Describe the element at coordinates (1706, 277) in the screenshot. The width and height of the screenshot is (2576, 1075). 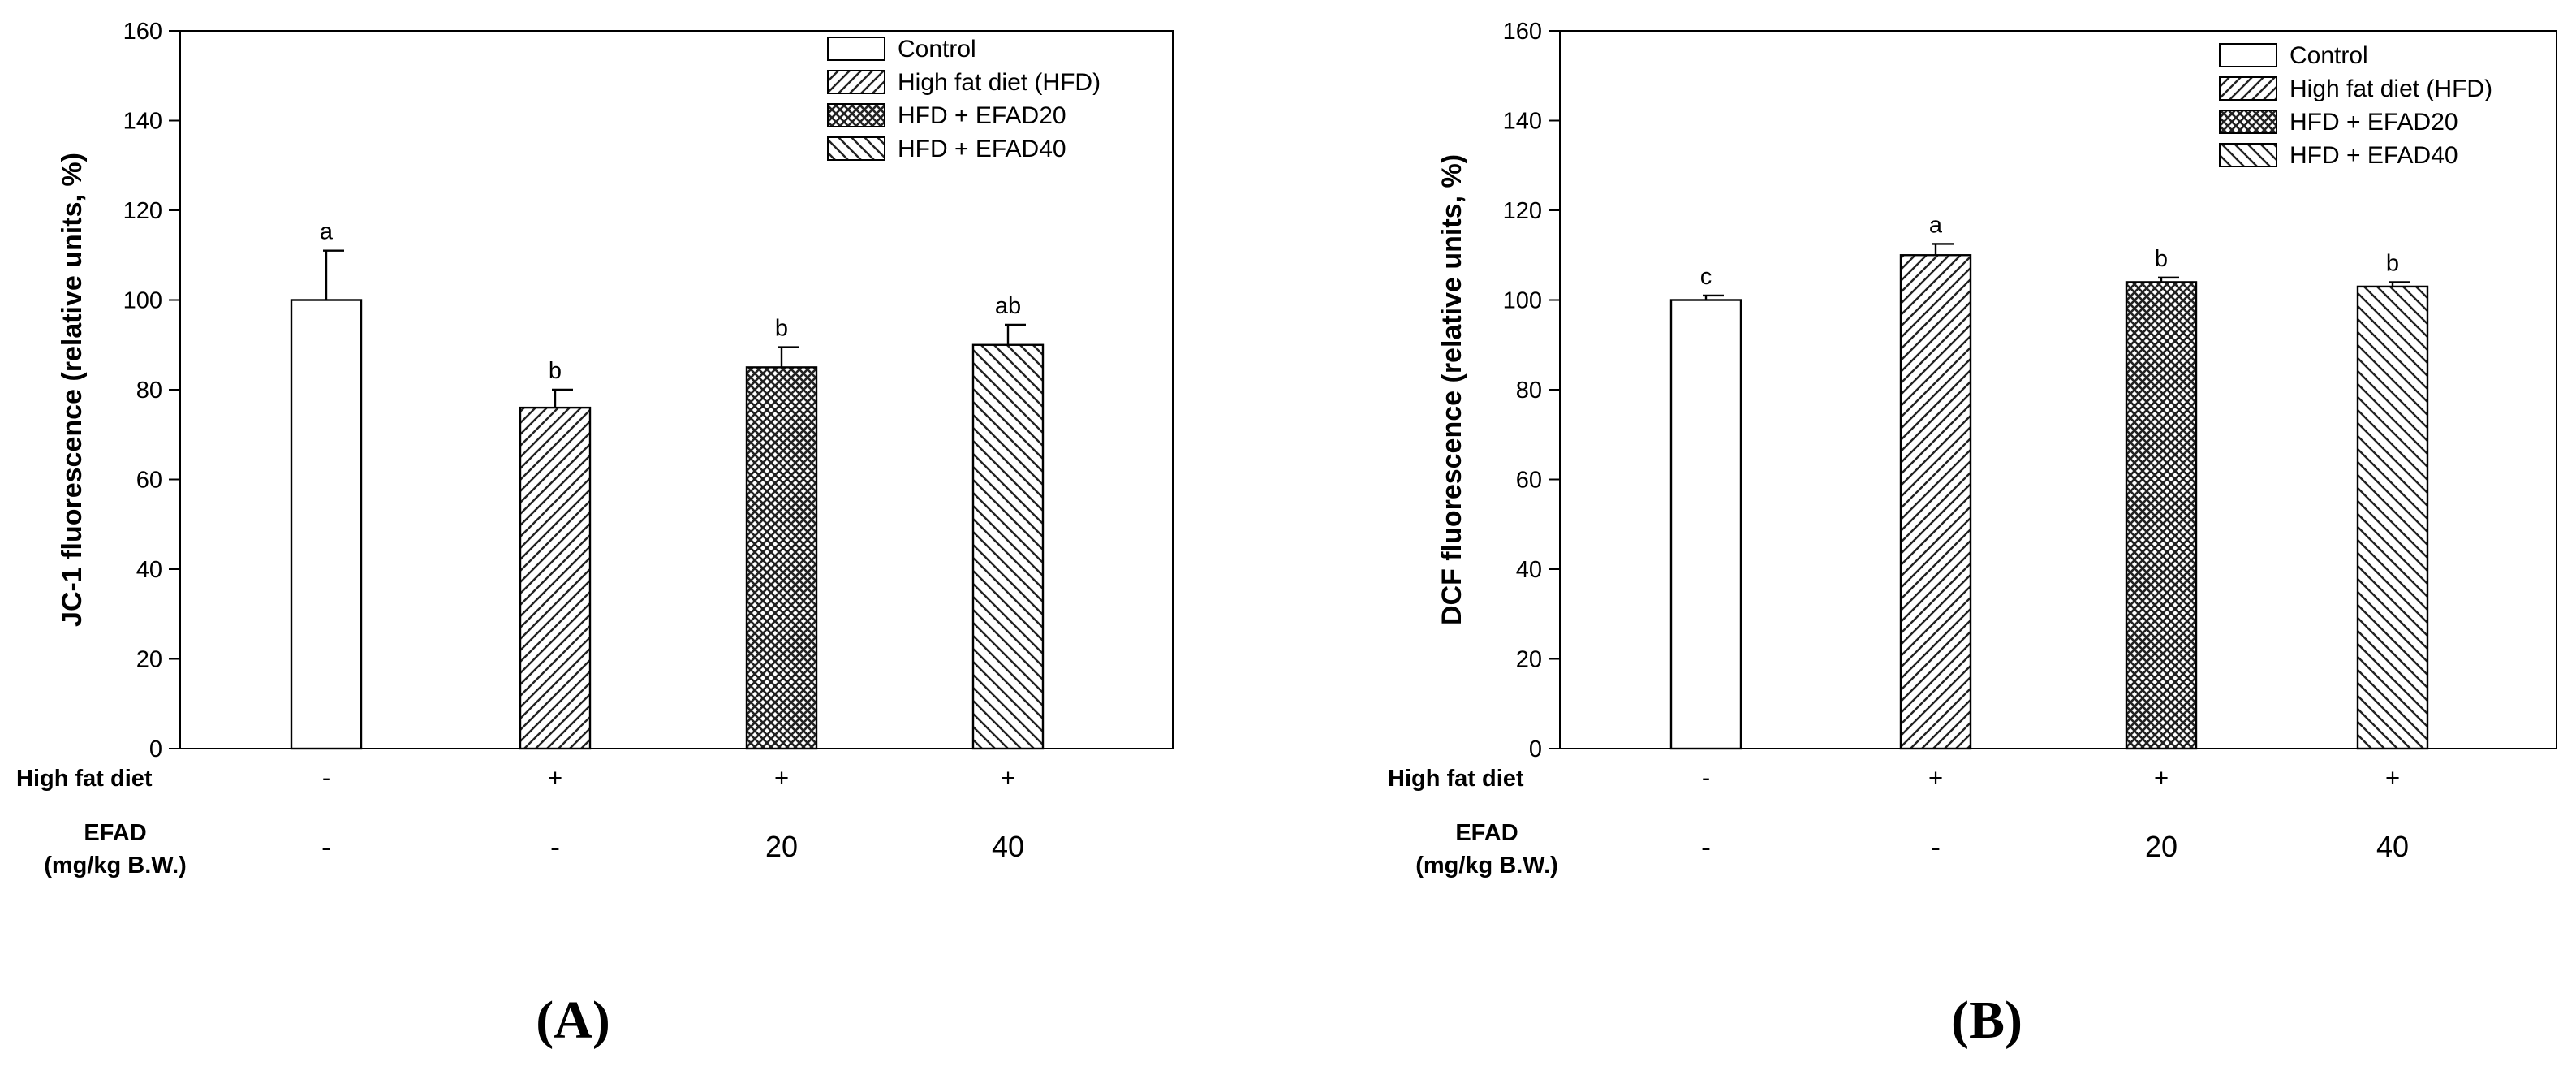
I see `significance-label: c` at that location.